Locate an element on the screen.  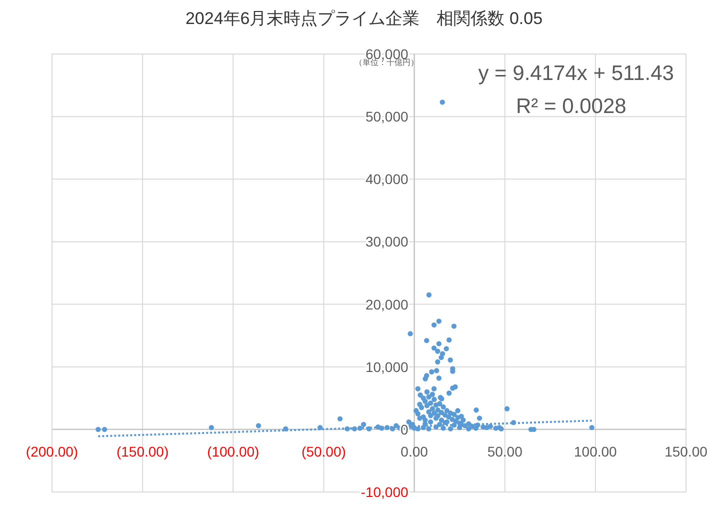
y-tick-label: 40,000 is located at coordinates (386, 179).